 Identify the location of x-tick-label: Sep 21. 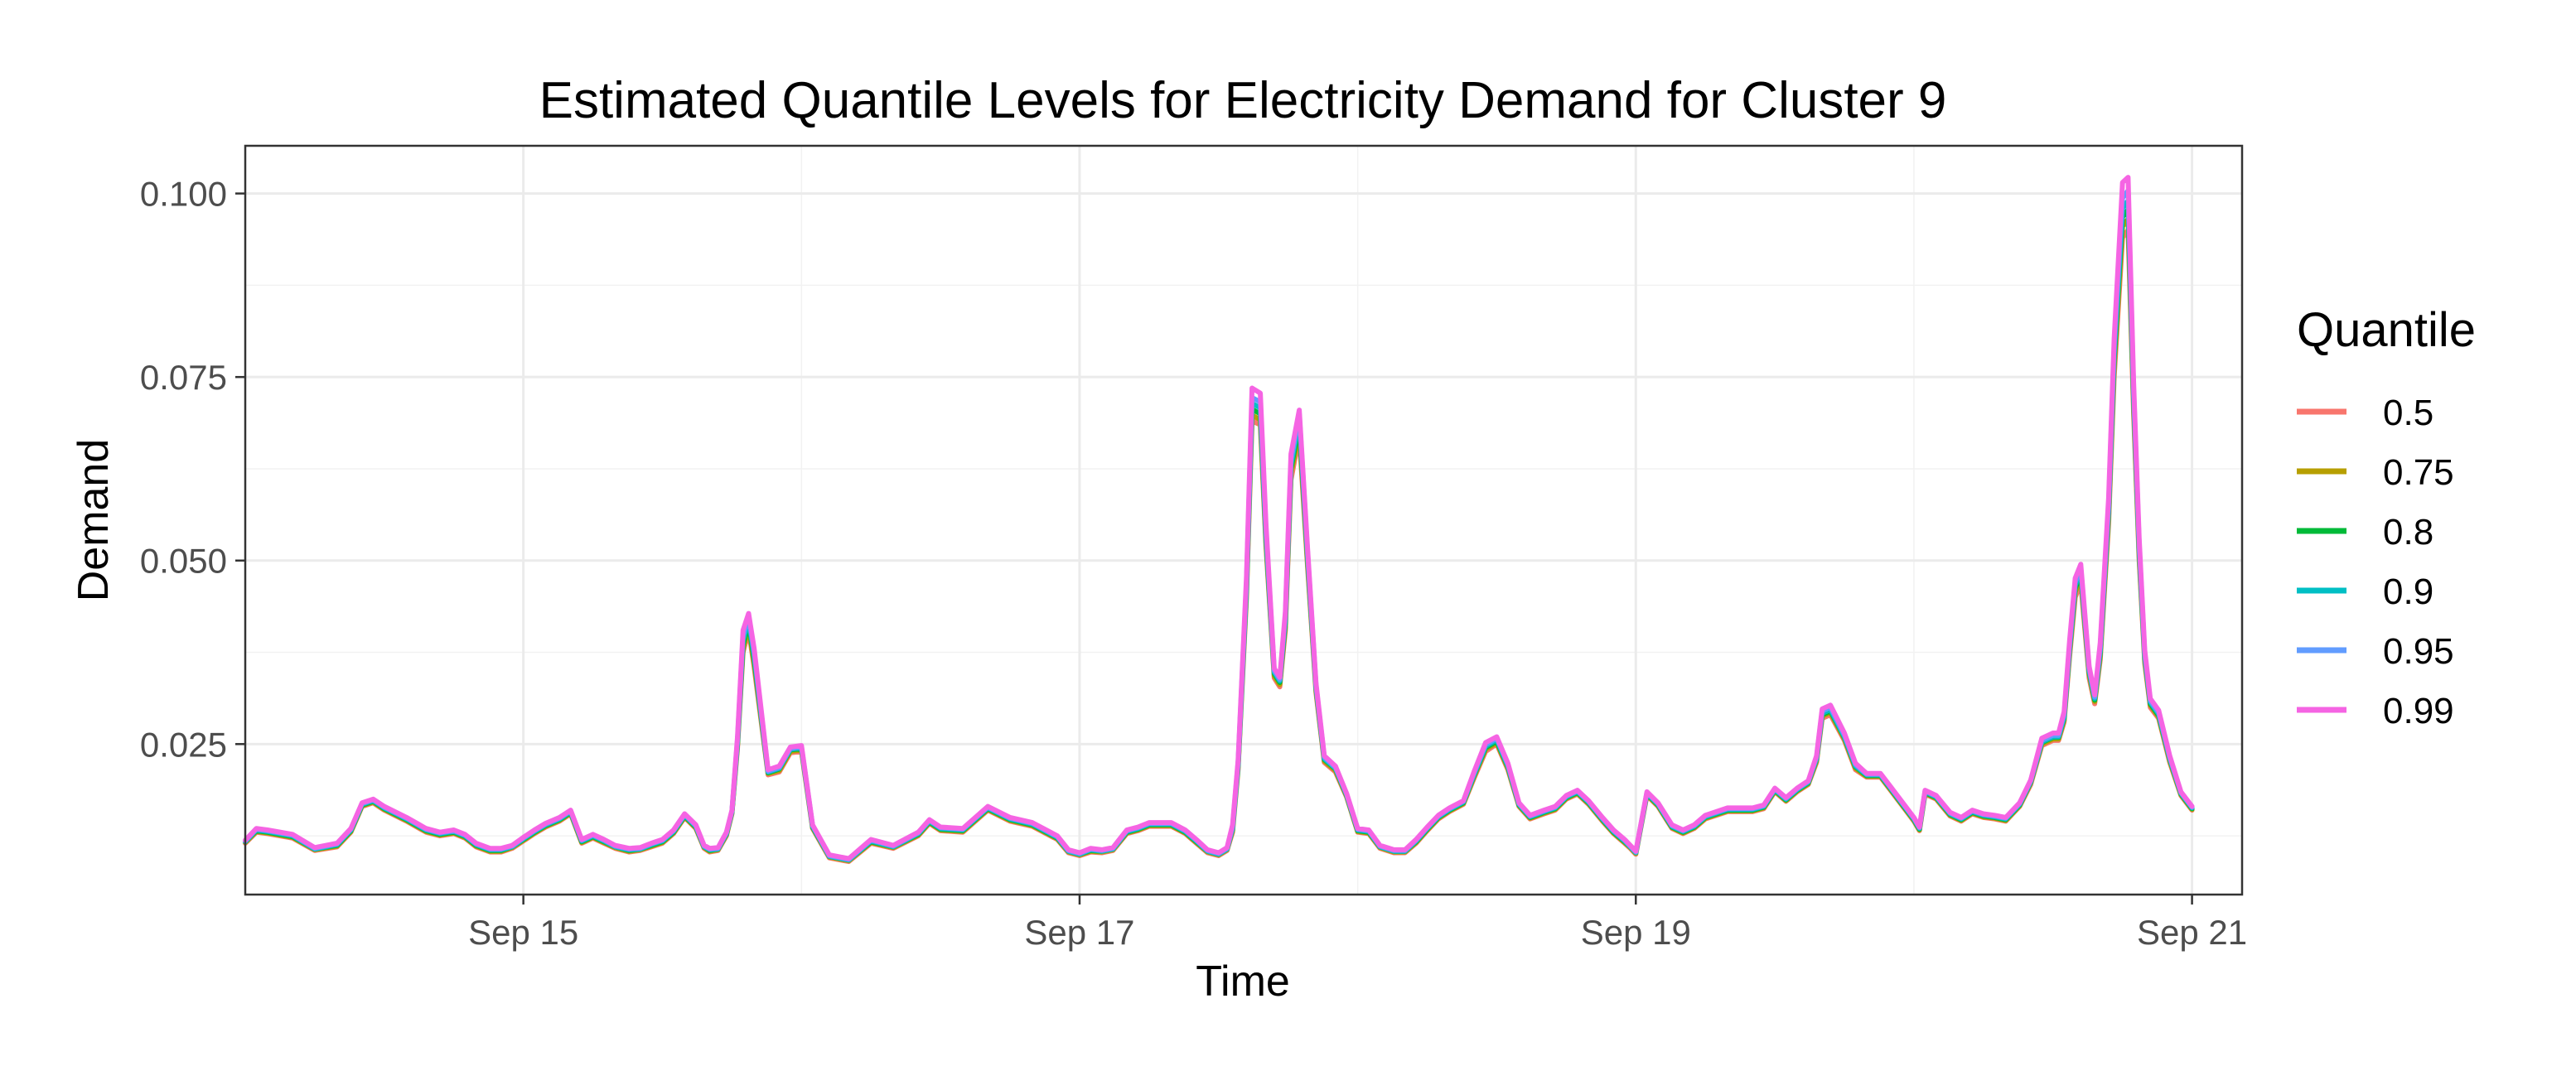
(2192, 932).